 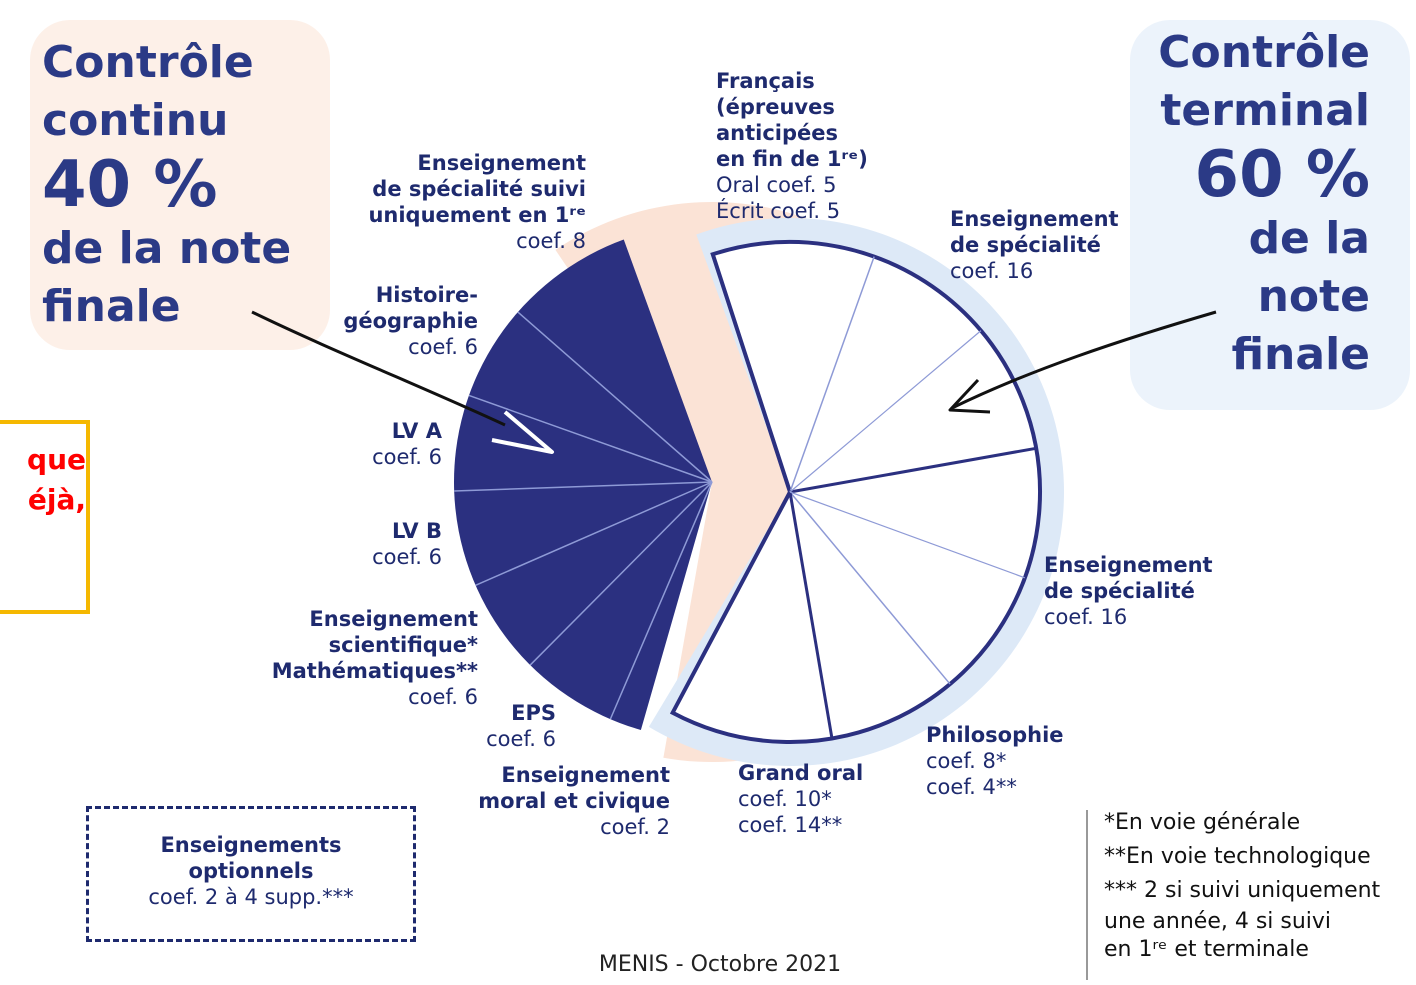 I want to click on label-specialite-1re-title2: de spécialité suivi, so click(x=479, y=189).